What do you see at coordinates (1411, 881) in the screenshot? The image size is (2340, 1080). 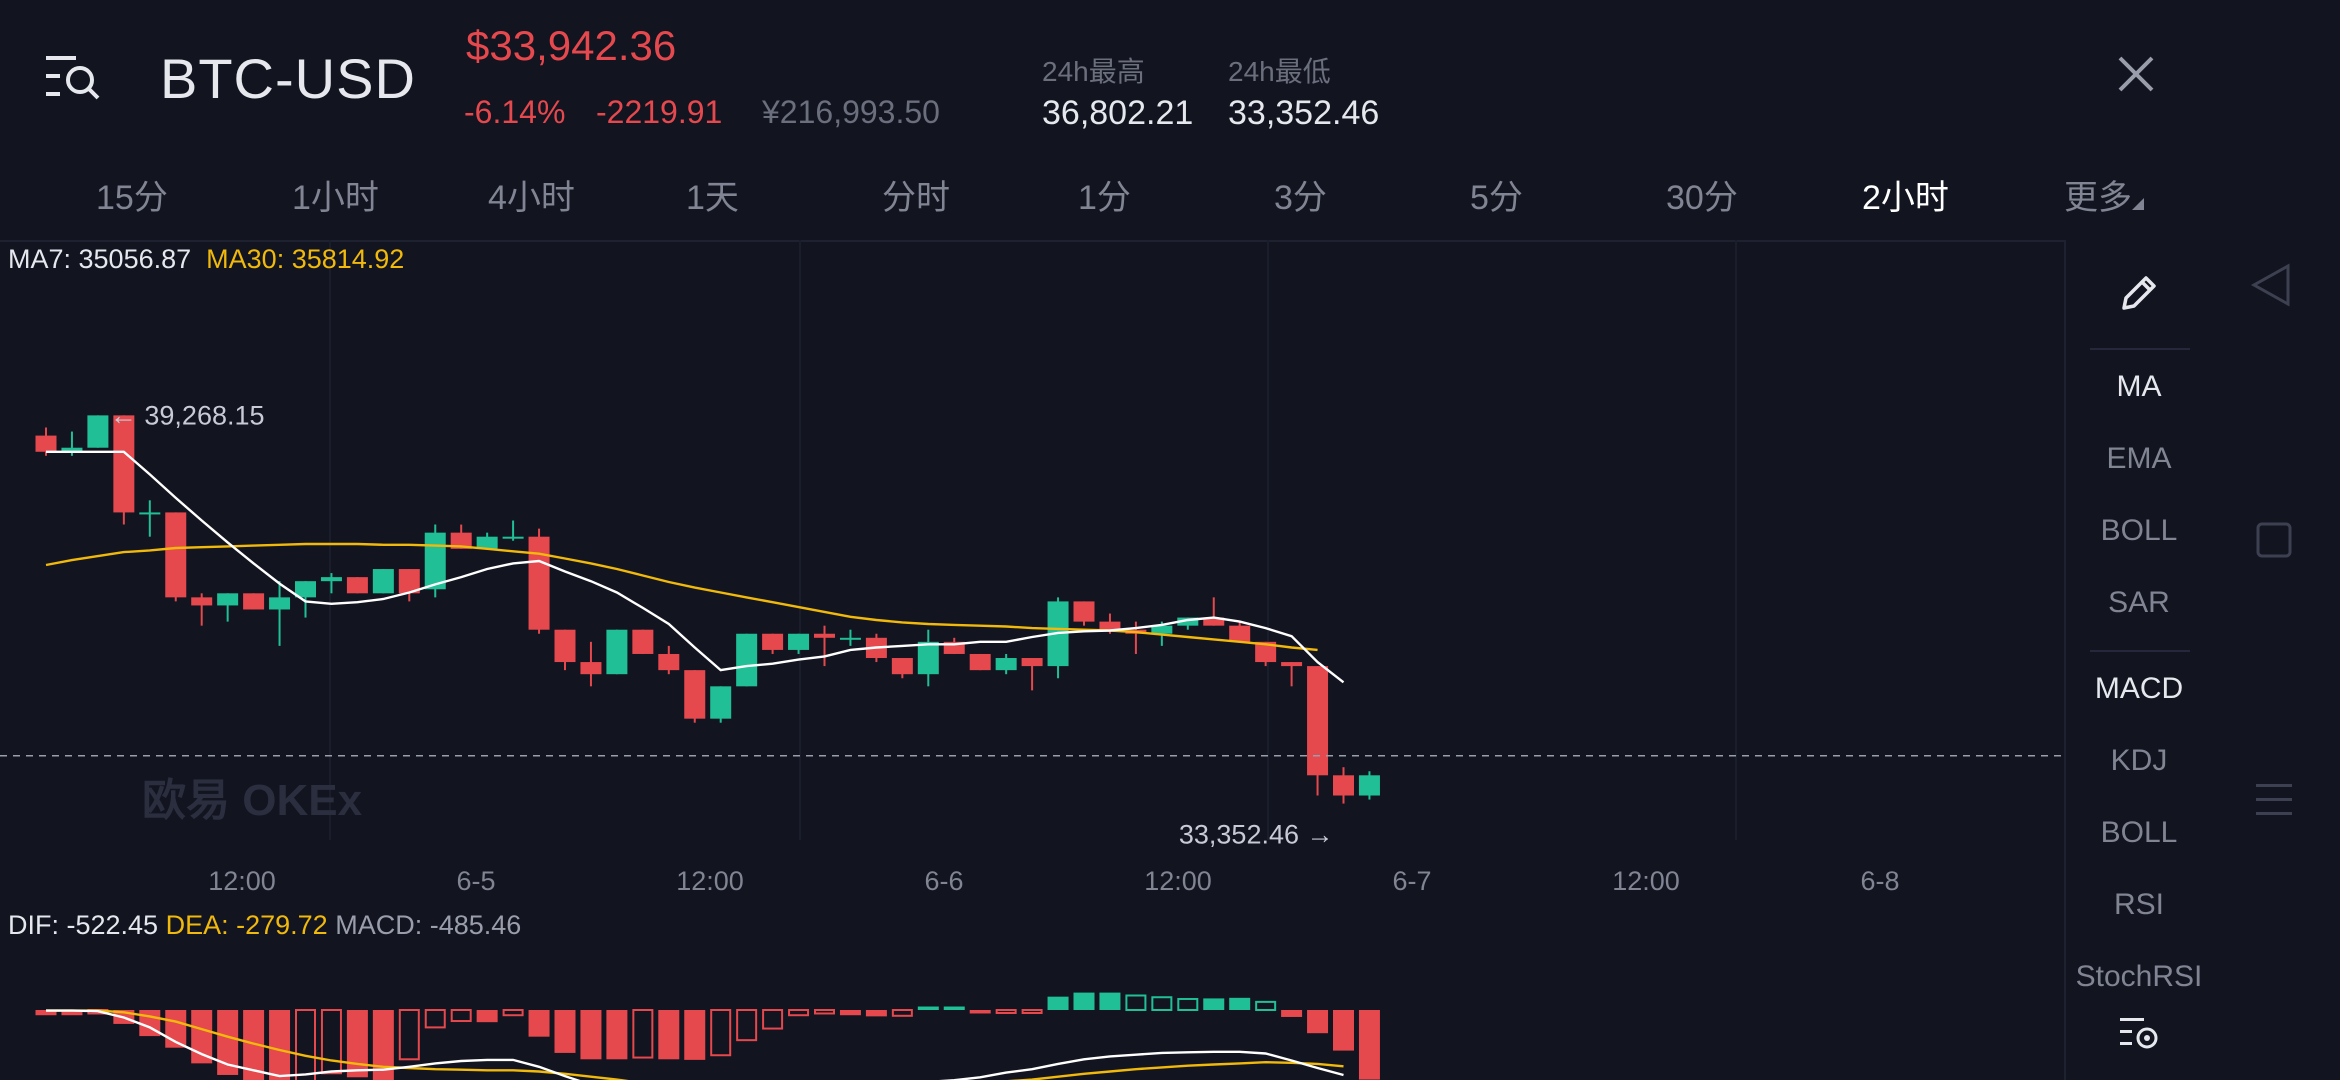 I see `x-tick-label: 6-7` at bounding box center [1411, 881].